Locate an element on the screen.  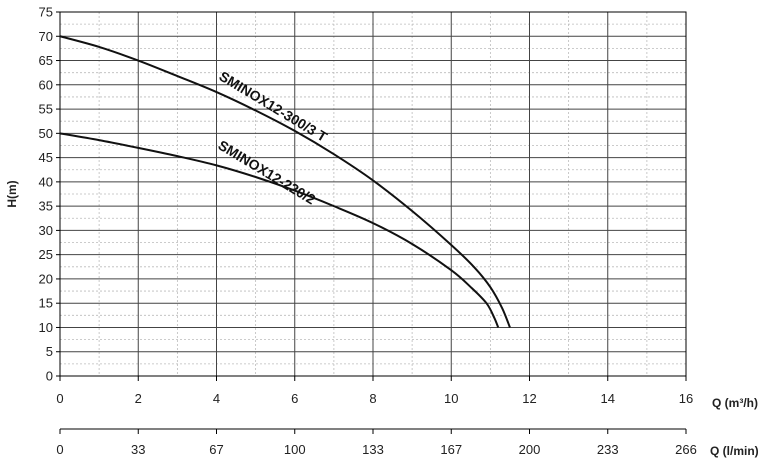
y-tick-label: 15 is located at coordinates (46, 303).